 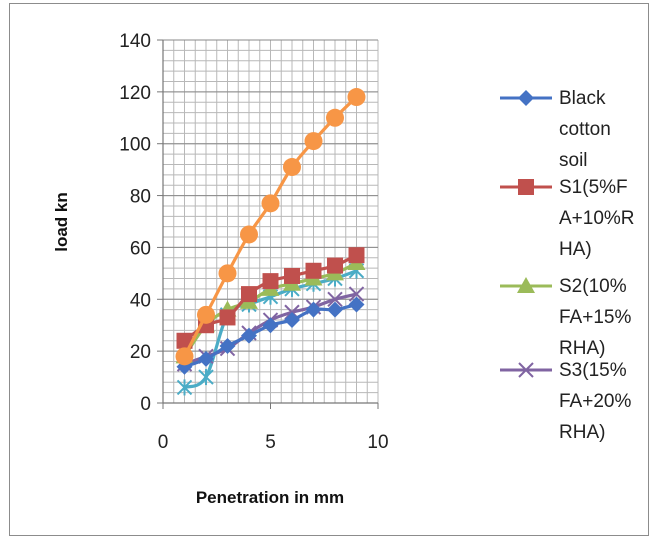 I want to click on legend-label: S2(10%, so click(x=593, y=286).